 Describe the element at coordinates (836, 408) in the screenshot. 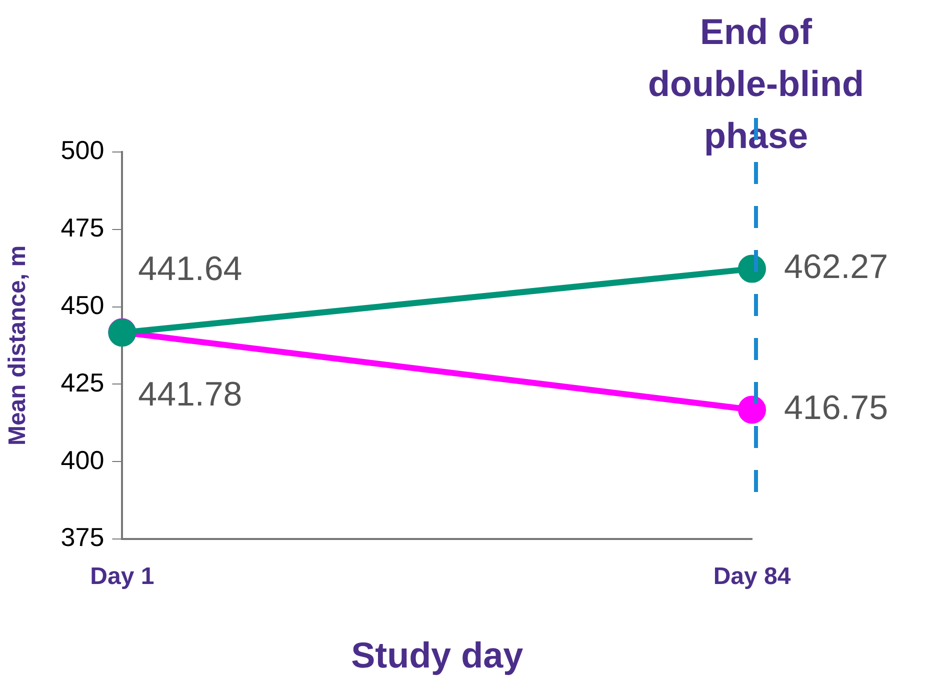

I see `data-label: 416.75` at that location.